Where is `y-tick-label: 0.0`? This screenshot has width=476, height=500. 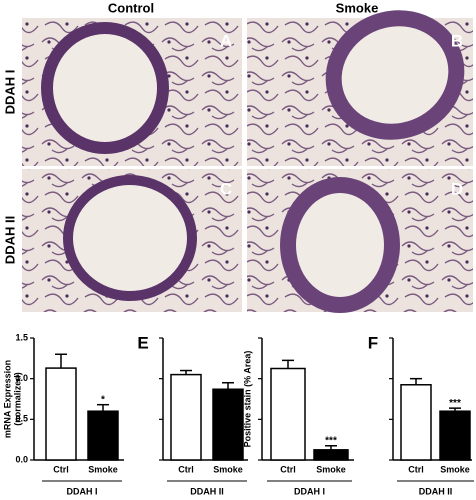 y-tick-label: 0.0 is located at coordinates (21, 459).